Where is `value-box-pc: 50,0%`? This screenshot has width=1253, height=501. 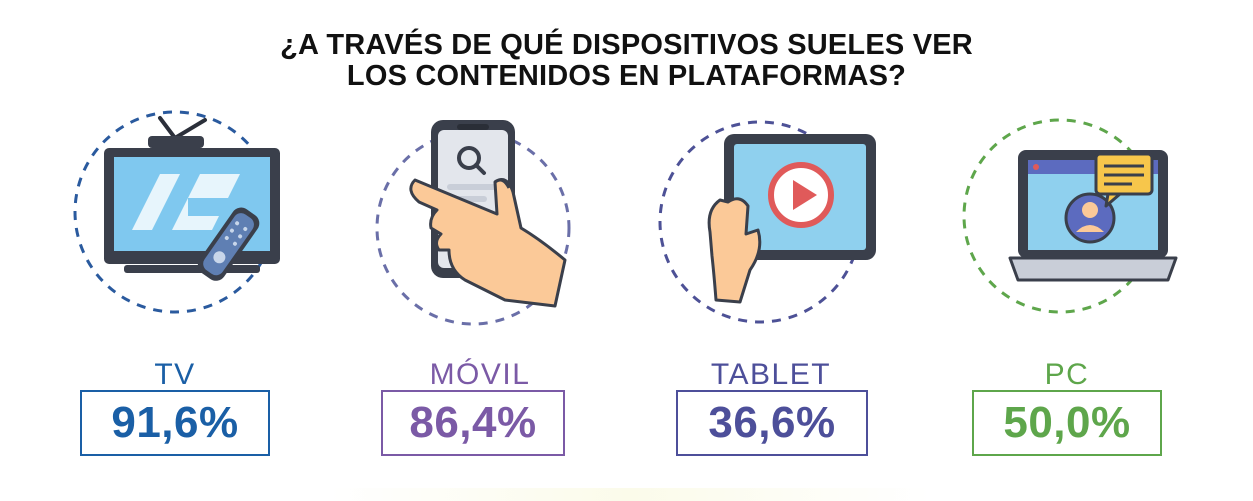
value-box-pc: 50,0% is located at coordinates (1067, 423).